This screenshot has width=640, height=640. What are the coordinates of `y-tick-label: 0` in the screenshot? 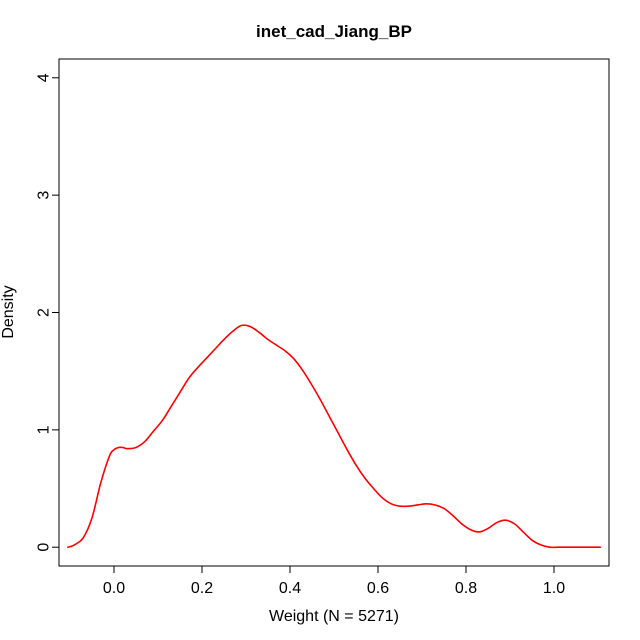 It's located at (44, 547).